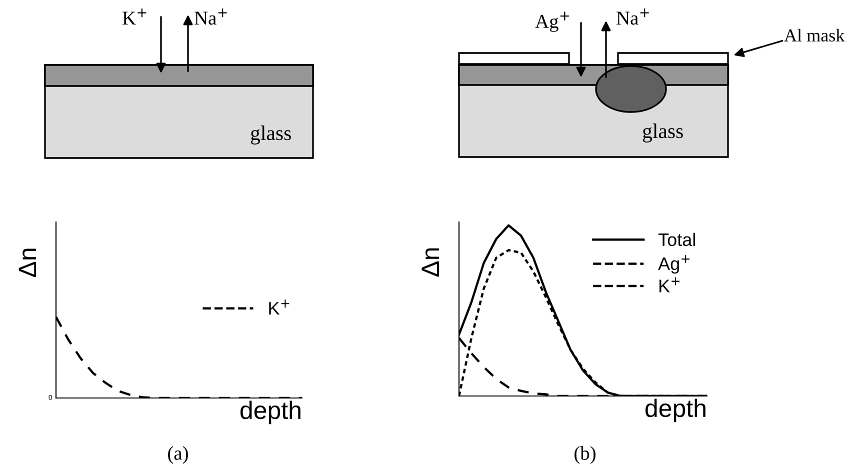 The image size is (849, 474). Describe the element at coordinates (134, 16) in the screenshot. I see `text: K$^{+}$` at that location.